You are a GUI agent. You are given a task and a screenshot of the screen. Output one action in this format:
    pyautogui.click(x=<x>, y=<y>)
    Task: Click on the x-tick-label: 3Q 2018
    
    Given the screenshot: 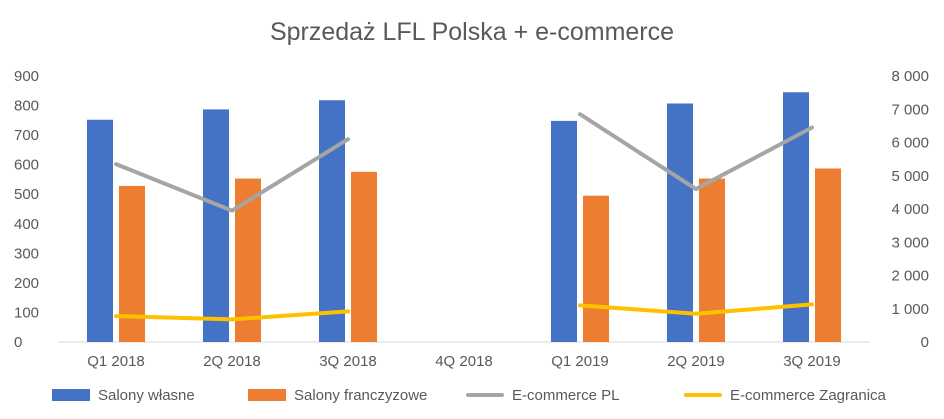 What is the action you would take?
    pyautogui.click(x=348, y=361)
    